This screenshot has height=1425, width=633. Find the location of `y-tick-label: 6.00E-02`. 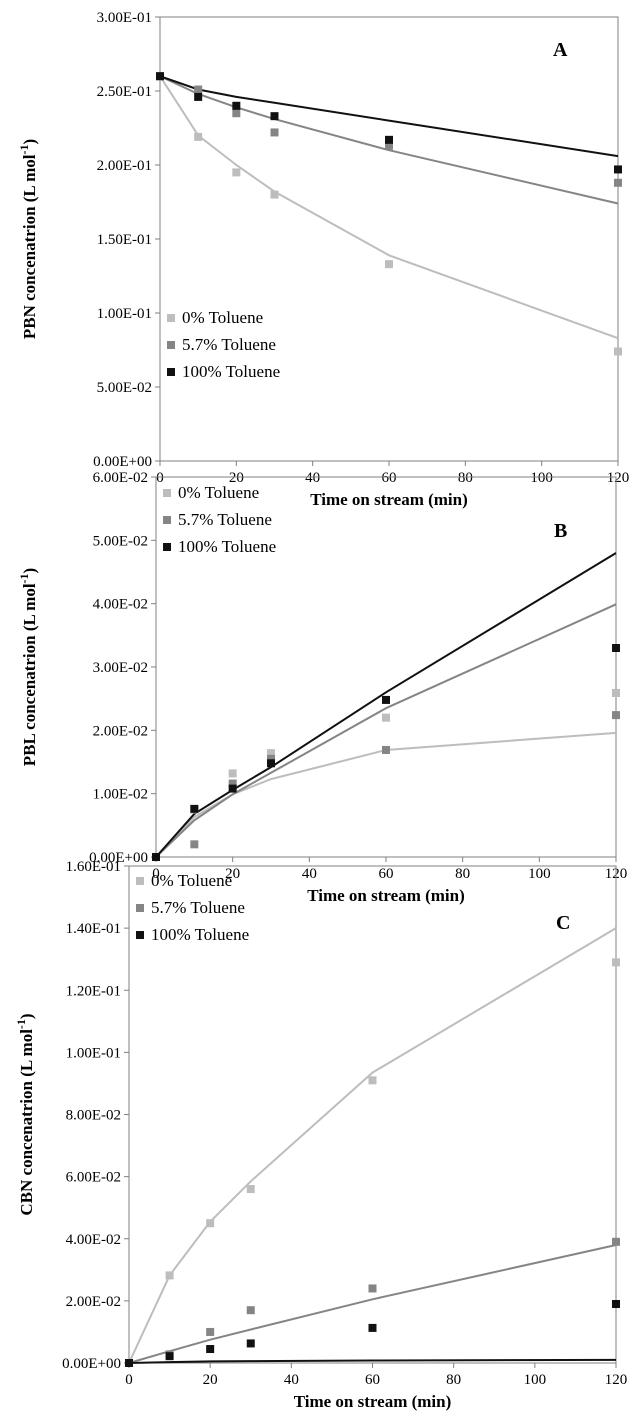

y-tick-label: 6.00E-02 is located at coordinates (93, 1178).